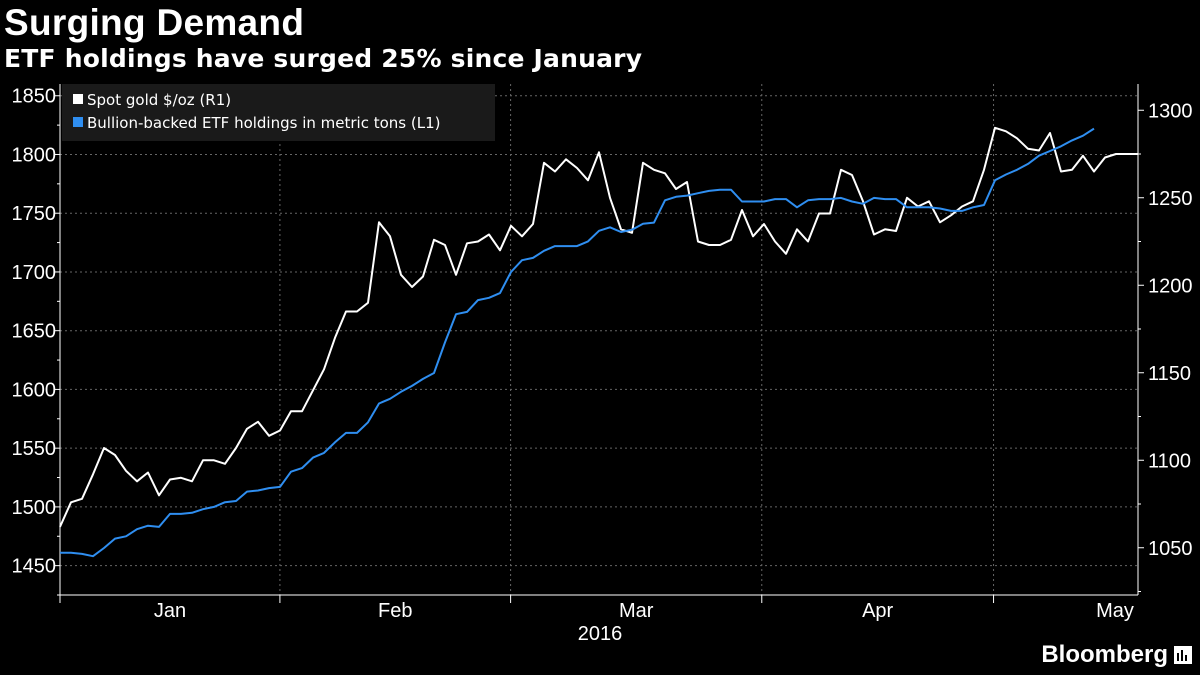 The height and width of the screenshot is (675, 1200). I want to click on left-tick-label-1600: 1600, so click(34, 390).